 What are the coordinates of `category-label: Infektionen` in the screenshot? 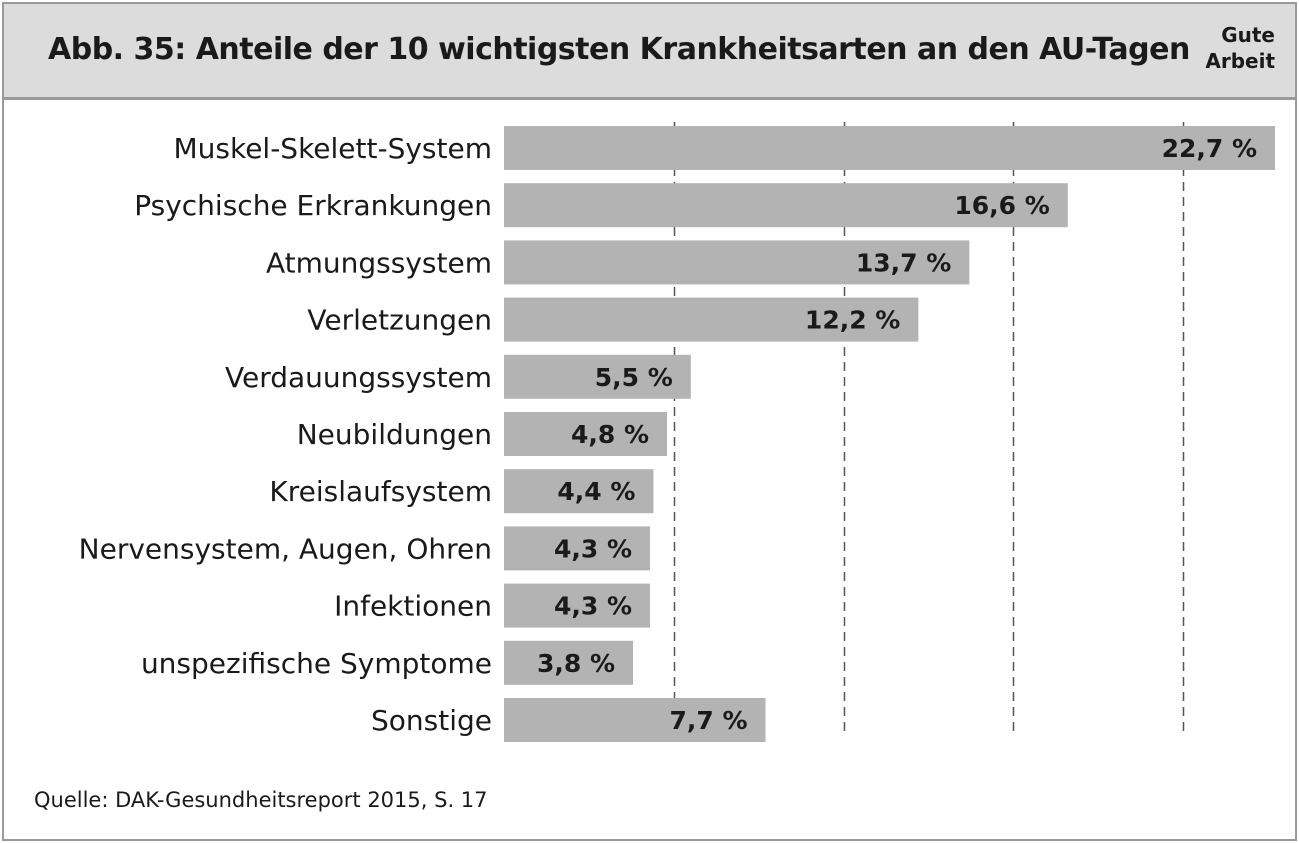 It's located at (413, 606).